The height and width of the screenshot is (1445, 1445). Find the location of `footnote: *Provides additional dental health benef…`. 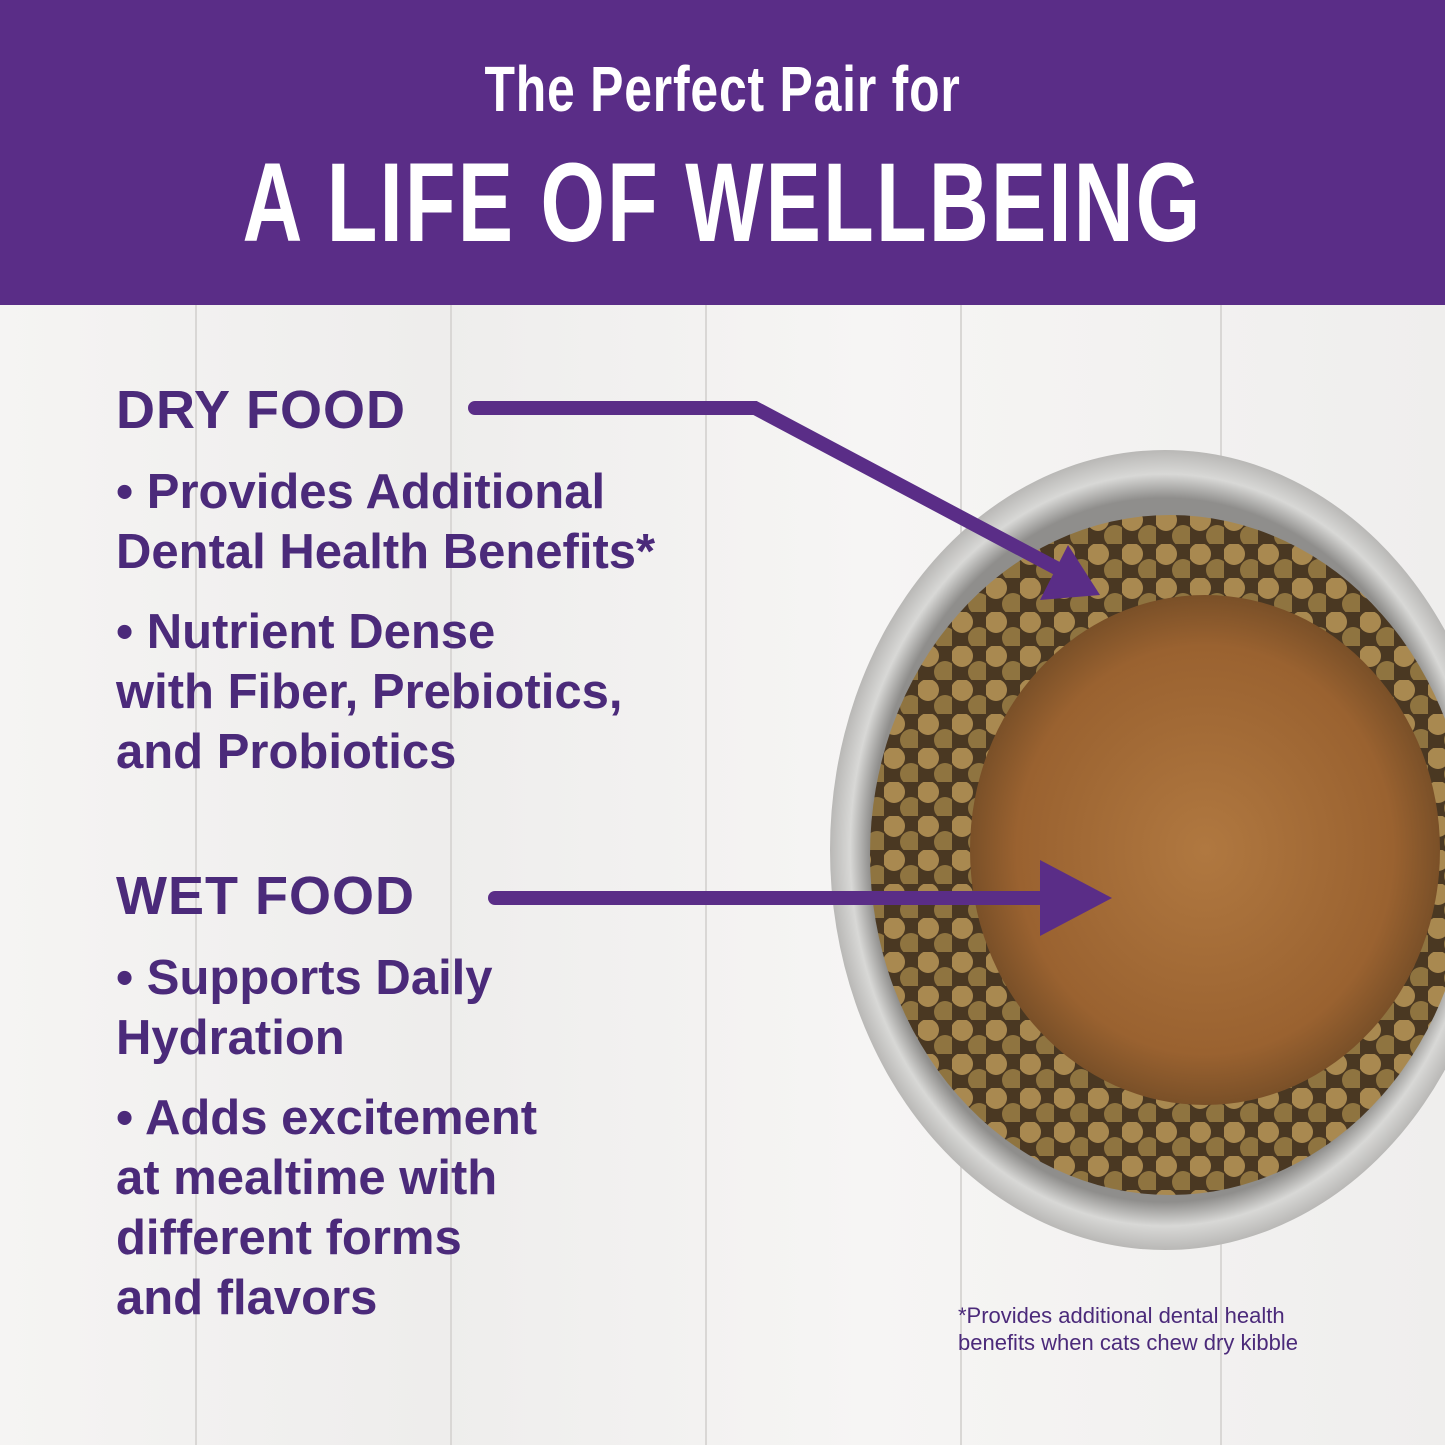

footnote: *Provides additional dental health benef… is located at coordinates (1128, 1329).